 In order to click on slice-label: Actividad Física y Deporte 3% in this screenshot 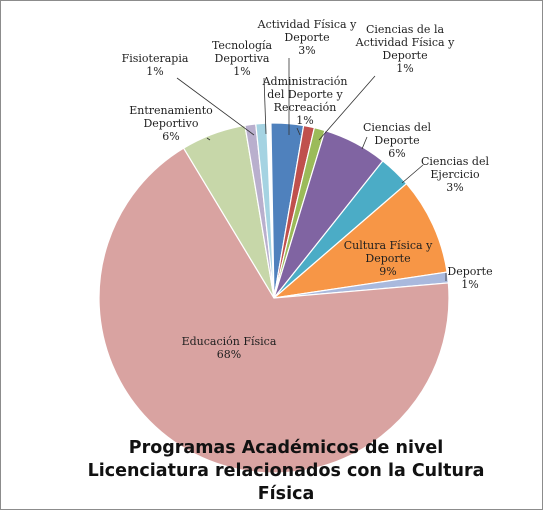, I will do `click(307, 37)`.